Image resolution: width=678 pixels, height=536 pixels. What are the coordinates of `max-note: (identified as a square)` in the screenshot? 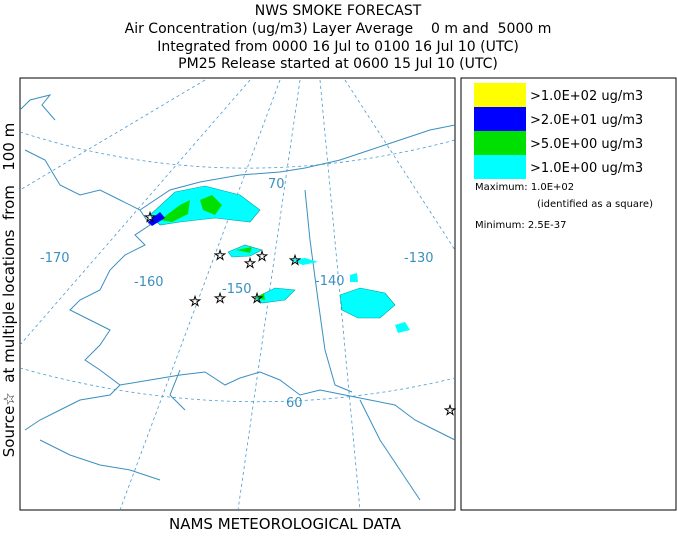 It's located at (595, 204).